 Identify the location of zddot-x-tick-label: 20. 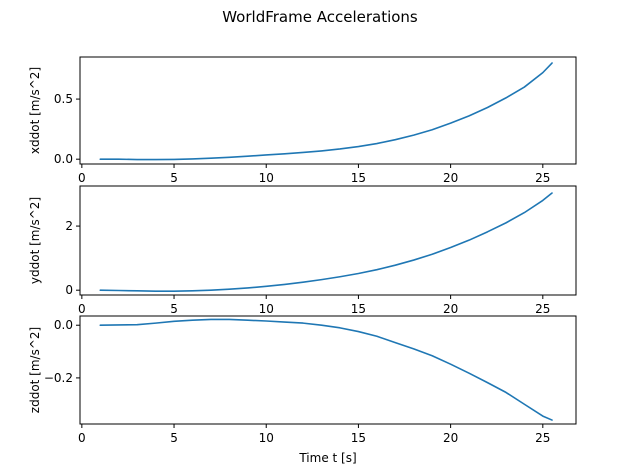
(450, 438).